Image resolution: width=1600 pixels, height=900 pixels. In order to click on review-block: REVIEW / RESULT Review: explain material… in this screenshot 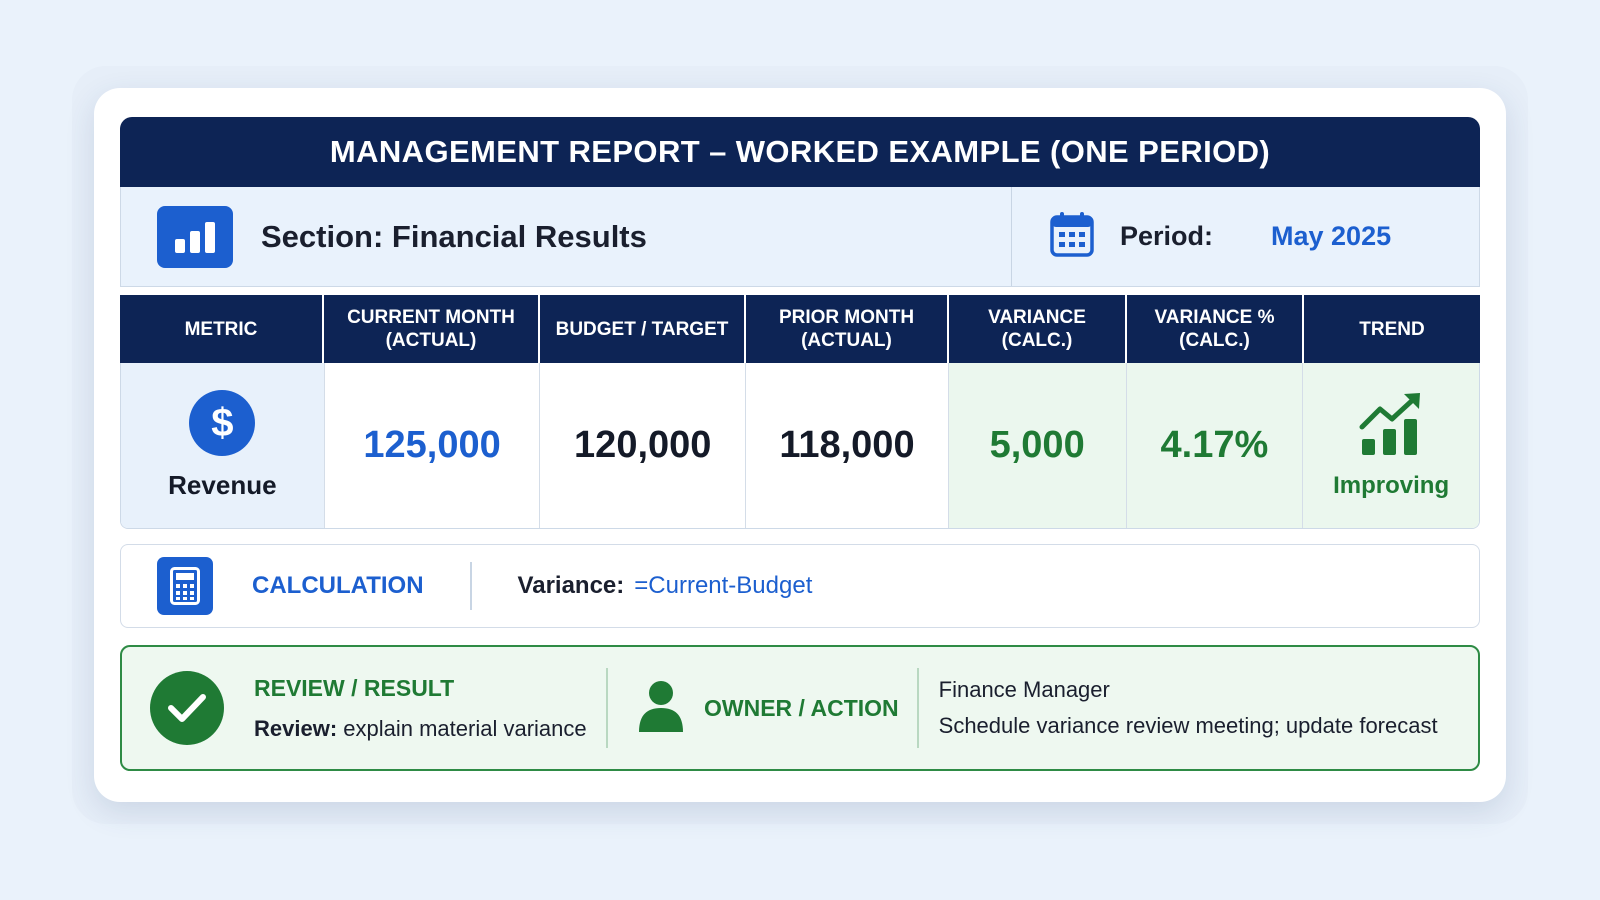, I will do `click(430, 708)`.